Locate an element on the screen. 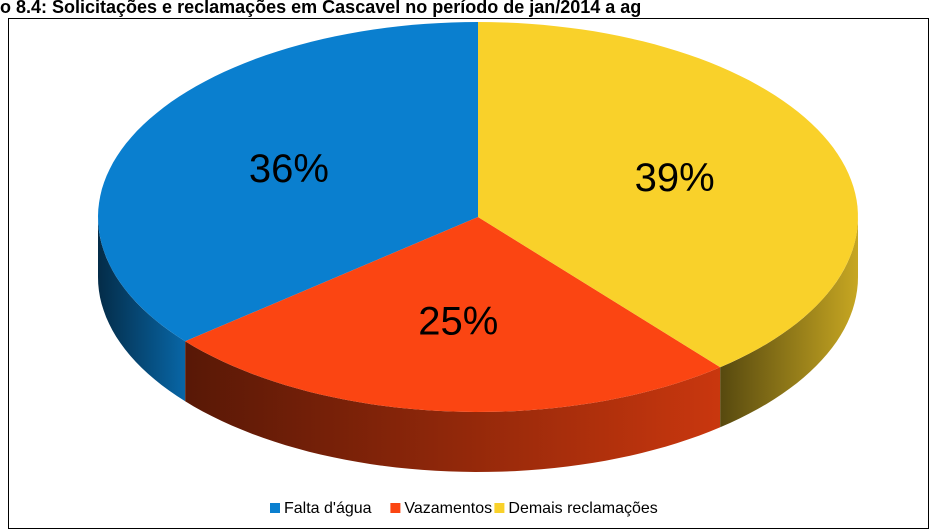 Image resolution: width=935 pixels, height=531 pixels. legend-label: Falta d'água is located at coordinates (328, 508).